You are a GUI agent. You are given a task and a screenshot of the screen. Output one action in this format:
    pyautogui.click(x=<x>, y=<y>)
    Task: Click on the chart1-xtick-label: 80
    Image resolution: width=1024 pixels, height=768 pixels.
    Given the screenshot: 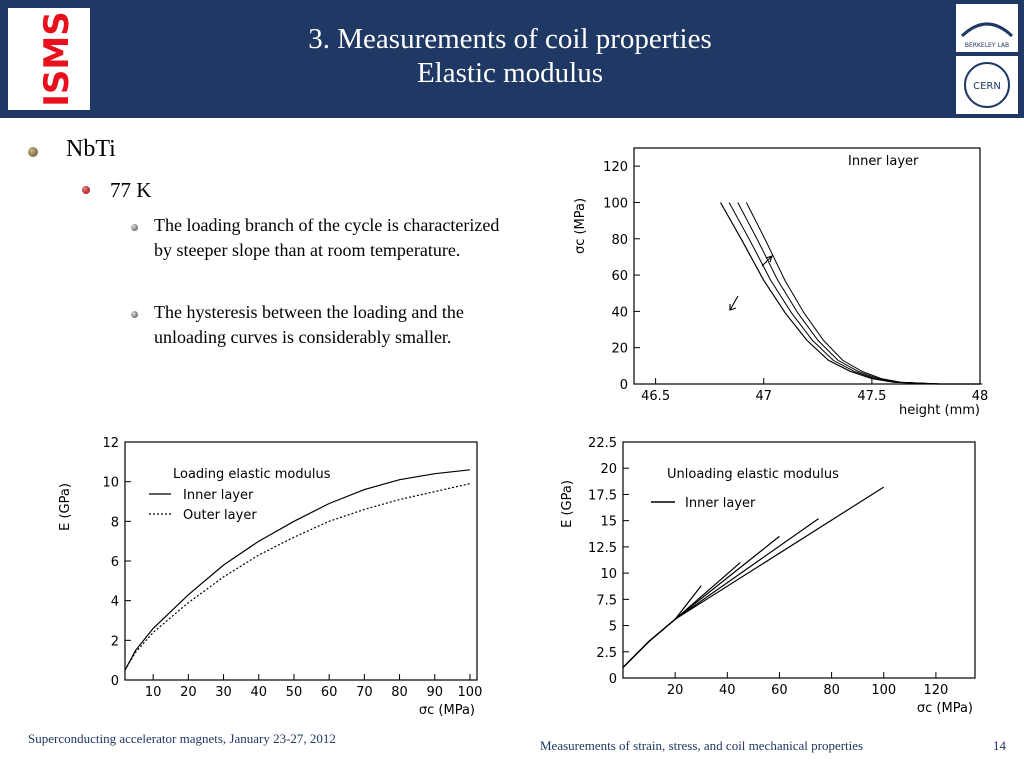 What is the action you would take?
    pyautogui.click(x=399, y=692)
    